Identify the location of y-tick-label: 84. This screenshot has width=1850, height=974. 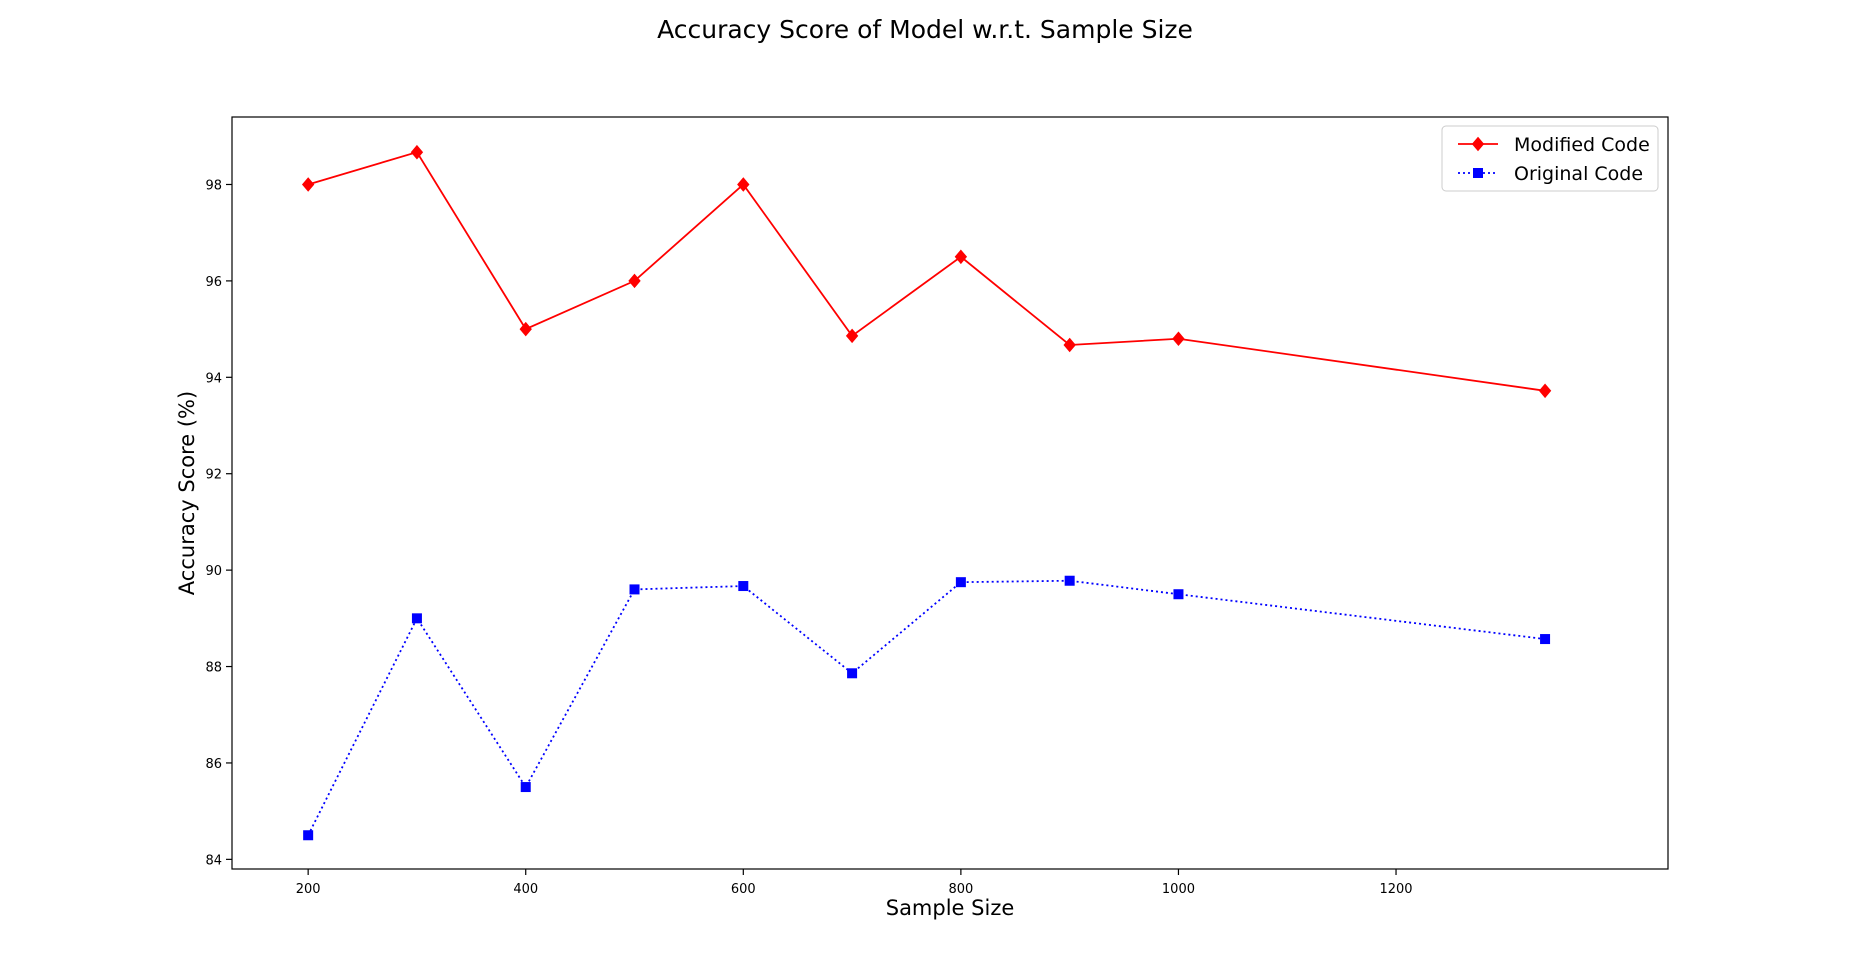
(213, 860).